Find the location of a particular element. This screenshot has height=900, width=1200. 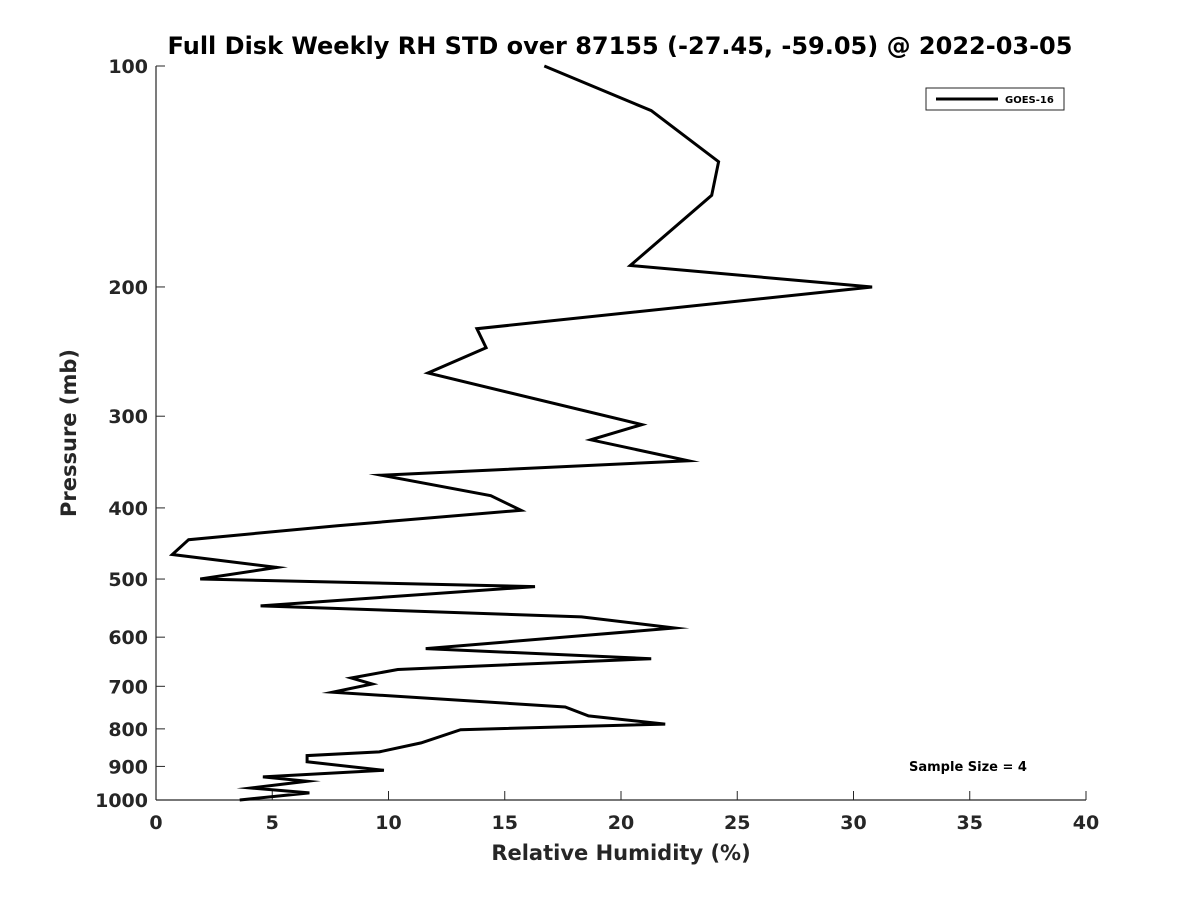

x-tick-label: 30 is located at coordinates (853, 823).